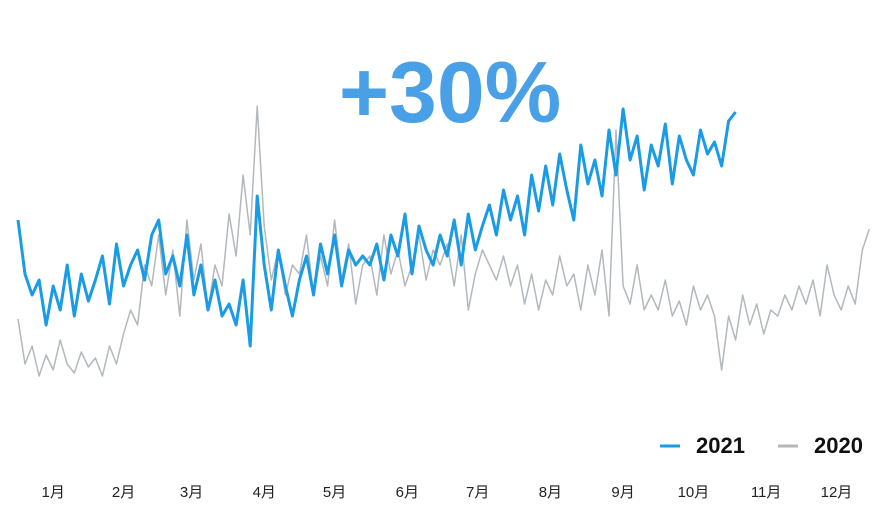  I want to click on x-tick-label: 10月, so click(694, 492).